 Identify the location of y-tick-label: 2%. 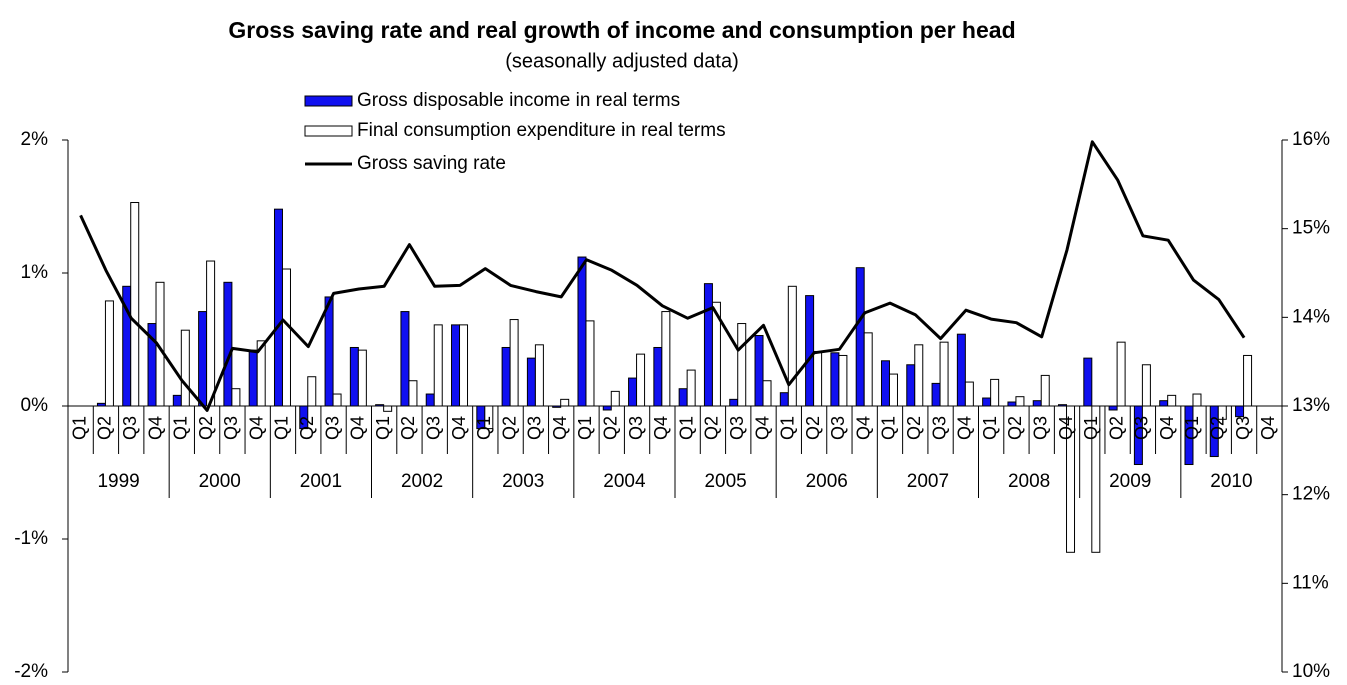
(35, 139).